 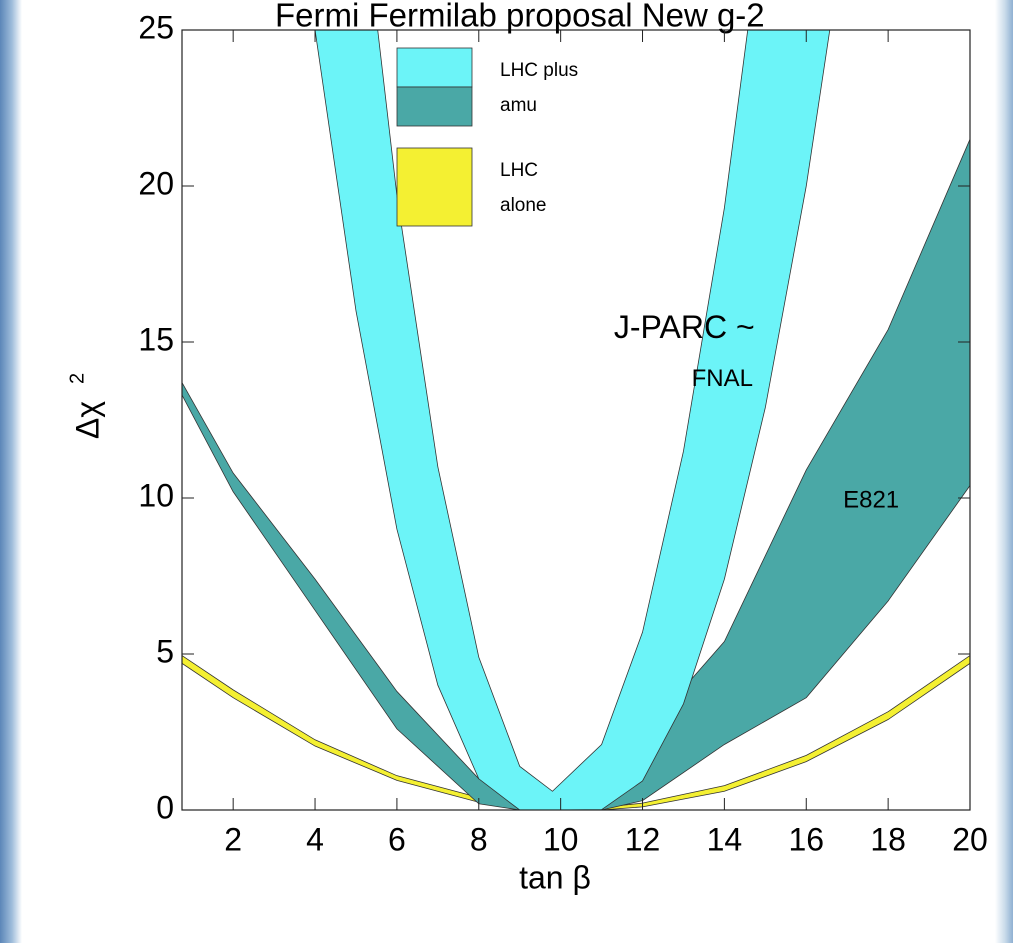 What do you see at coordinates (156, 495) in the screenshot?
I see `y-tick-label: 10` at bounding box center [156, 495].